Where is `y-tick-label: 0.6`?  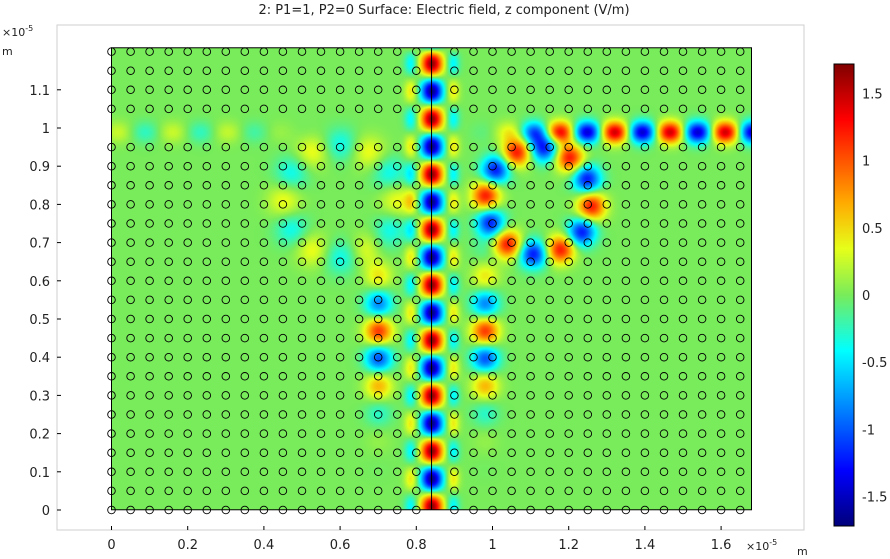 y-tick-label: 0.6 is located at coordinates (39, 282).